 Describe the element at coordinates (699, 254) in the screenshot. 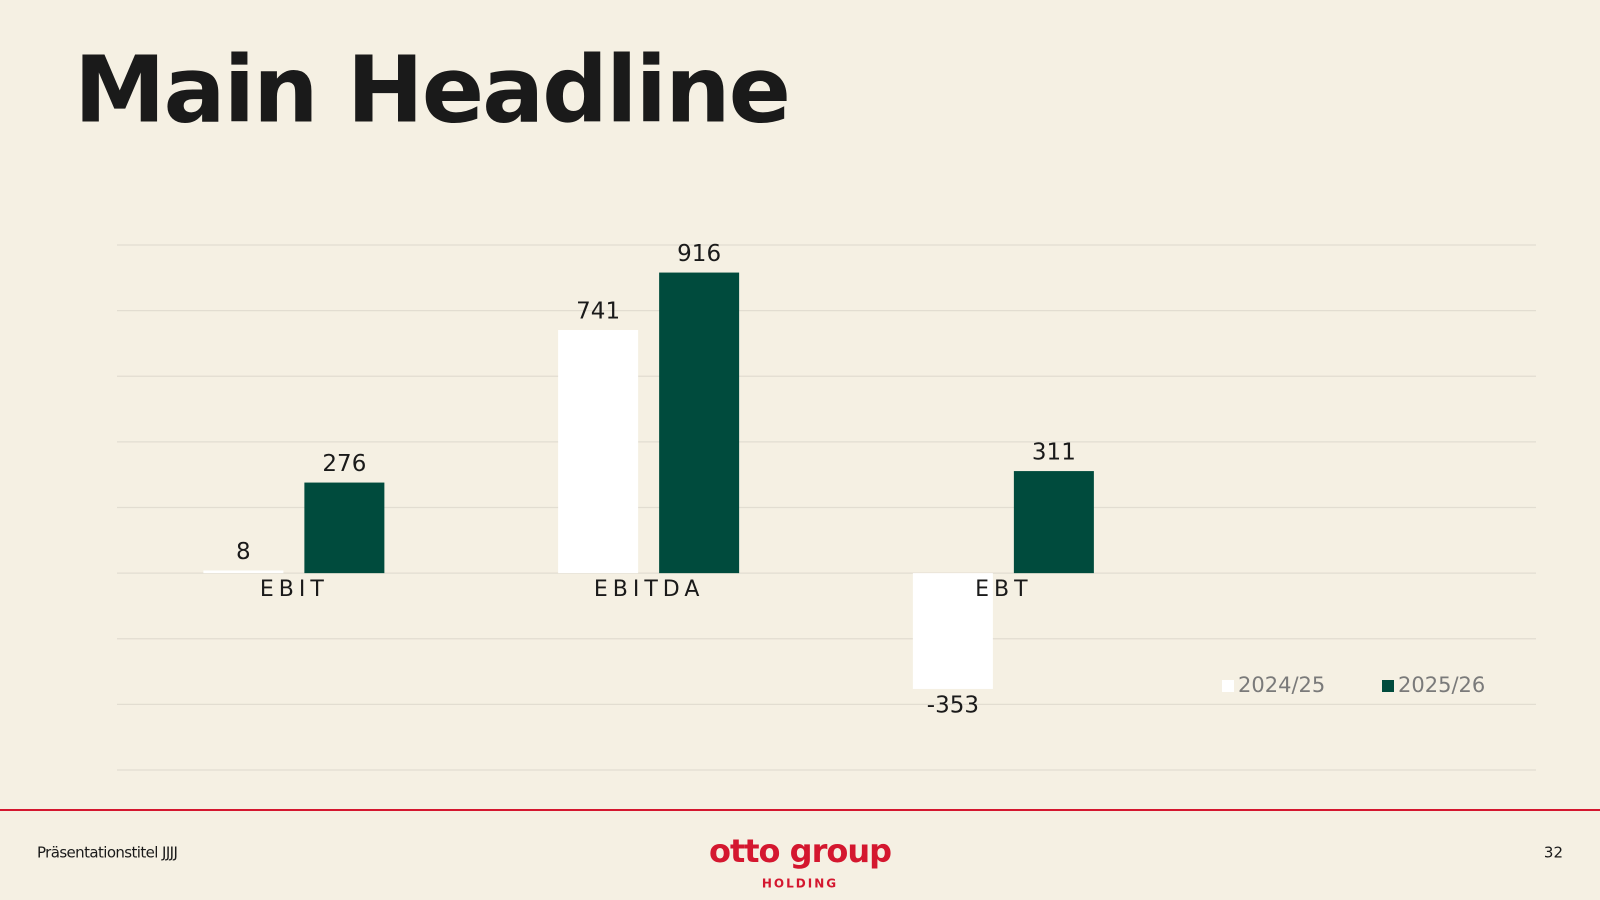

I see `data-label: 916` at that location.